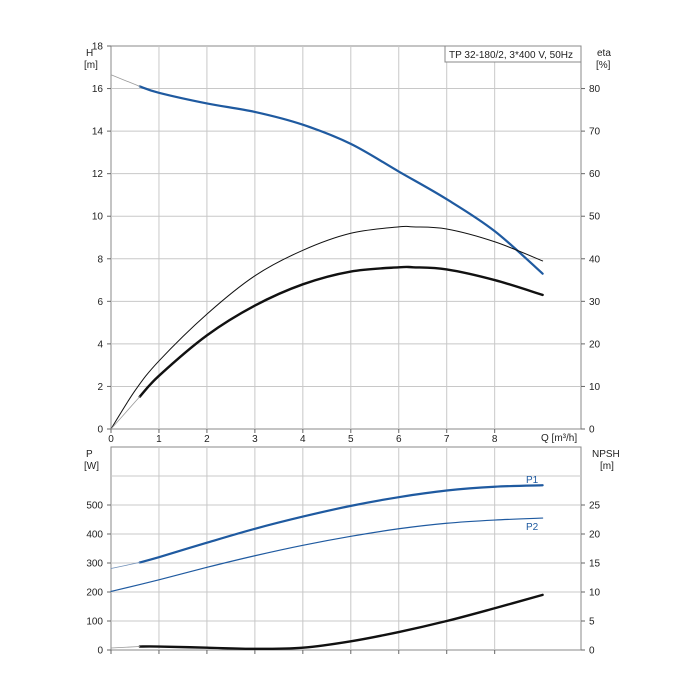 The width and height of the screenshot is (700, 700). I want to click on x-tick-label: 1, so click(159, 439).